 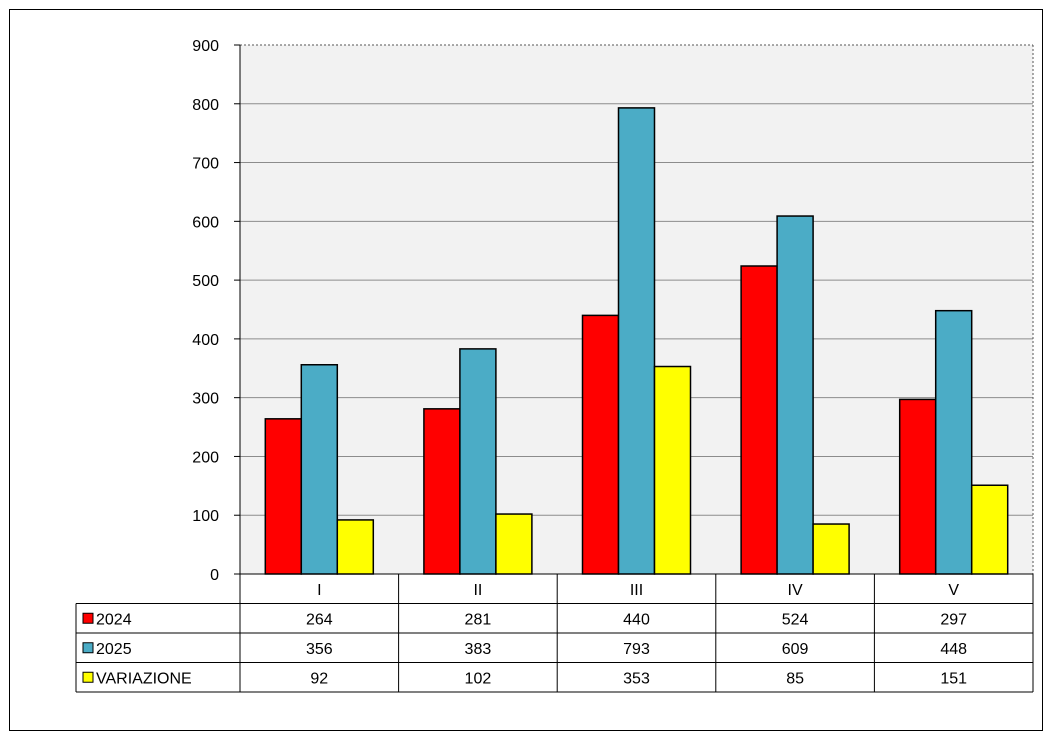 I want to click on x-tick-label: III, so click(x=636, y=590).